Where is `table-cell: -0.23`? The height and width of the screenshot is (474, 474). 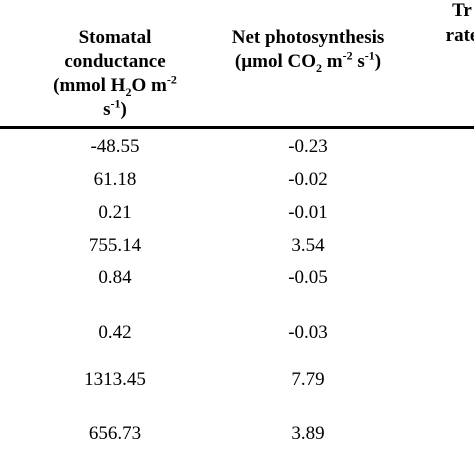
table-cell: -0.23 is located at coordinates (308, 146).